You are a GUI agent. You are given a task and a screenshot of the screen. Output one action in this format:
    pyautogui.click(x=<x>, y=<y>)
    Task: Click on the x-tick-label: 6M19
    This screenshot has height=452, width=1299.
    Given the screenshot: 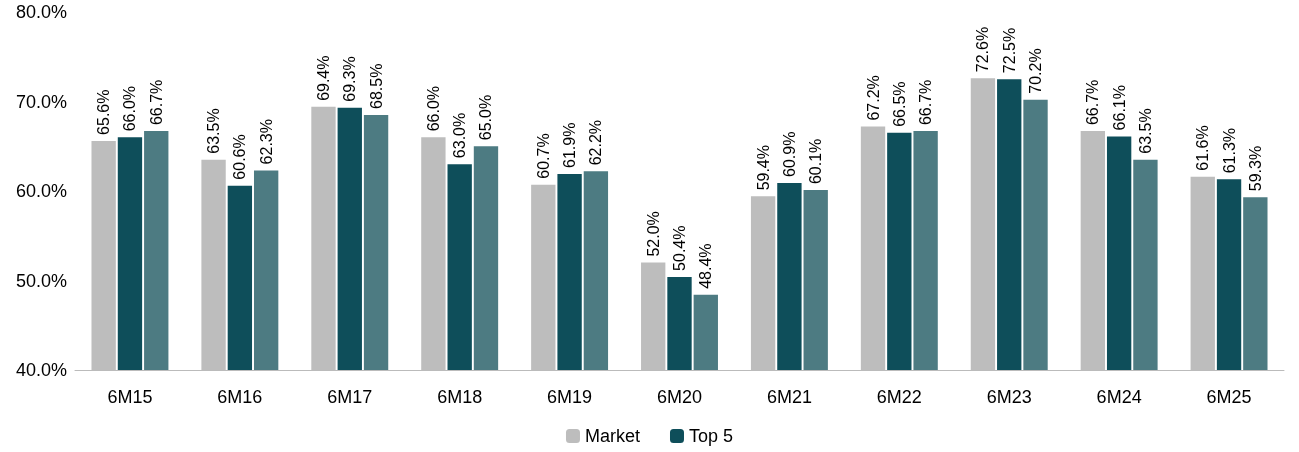 What is the action you would take?
    pyautogui.click(x=570, y=397)
    